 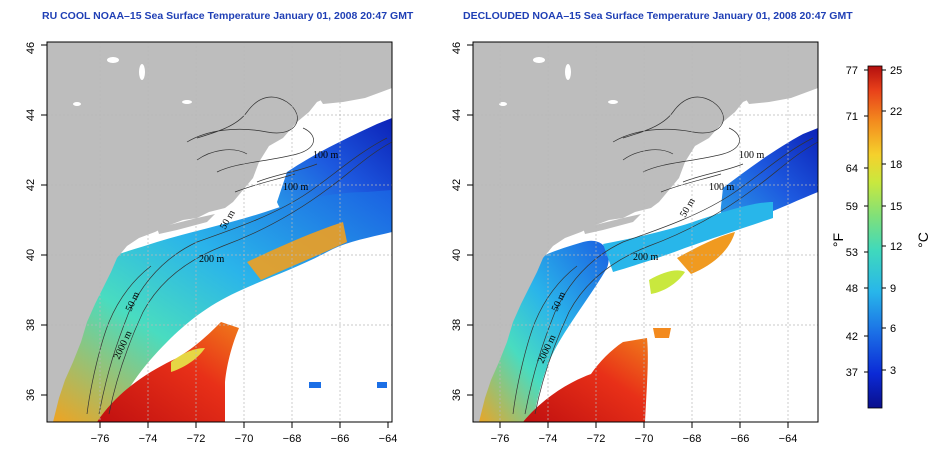 What do you see at coordinates (852, 253) in the screenshot?
I see `colorbar-f-tick: 53` at bounding box center [852, 253].